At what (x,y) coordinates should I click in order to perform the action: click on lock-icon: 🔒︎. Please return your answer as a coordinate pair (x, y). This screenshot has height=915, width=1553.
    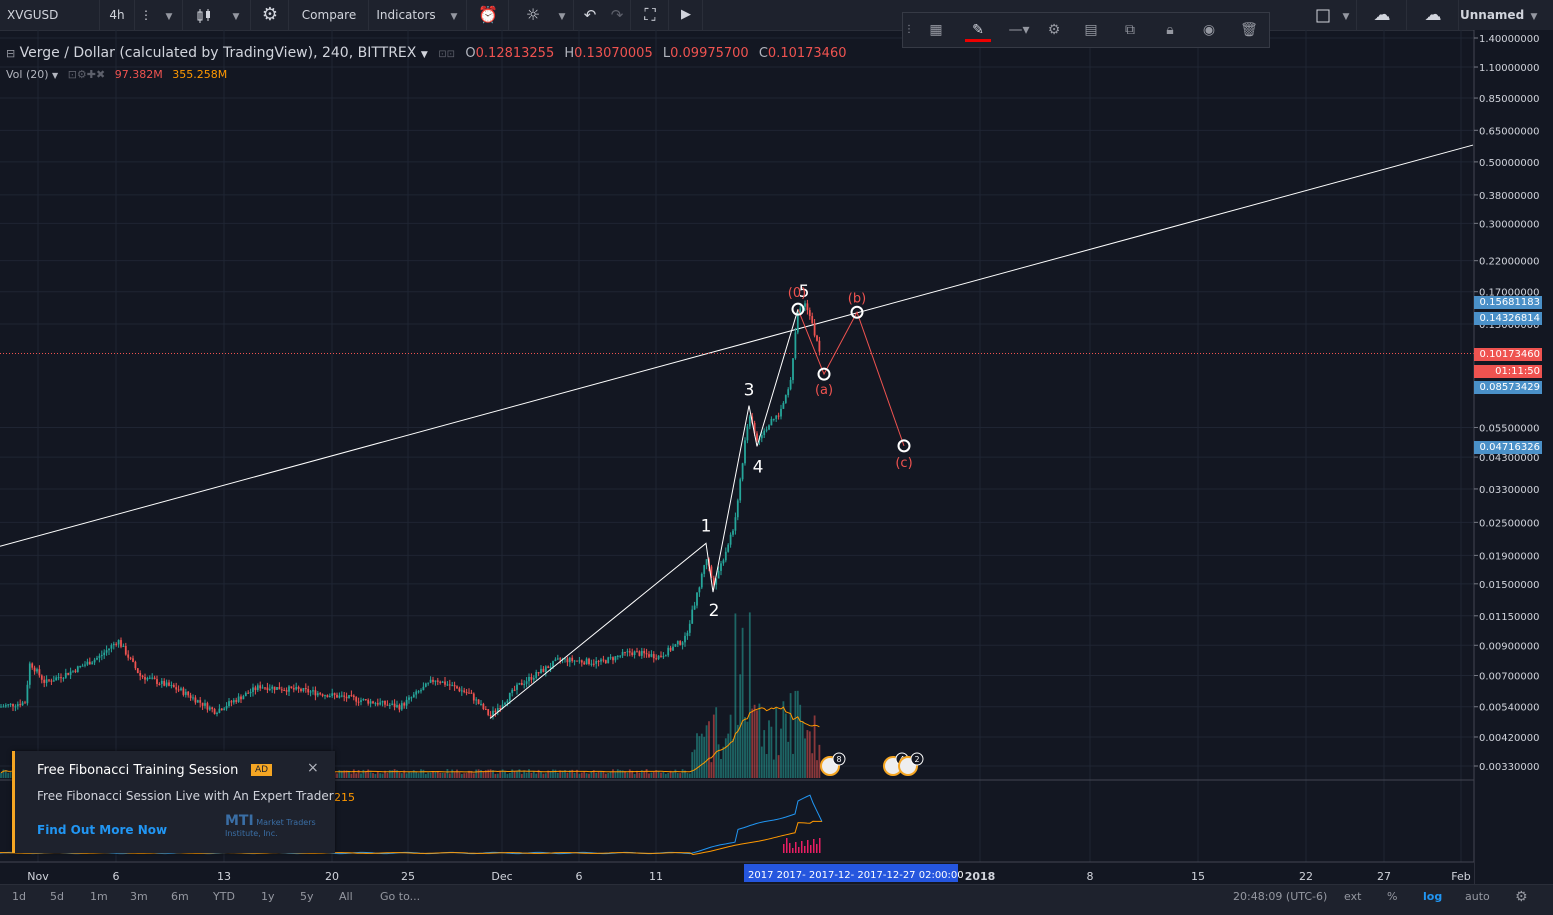
    Looking at the image, I should click on (1170, 30).